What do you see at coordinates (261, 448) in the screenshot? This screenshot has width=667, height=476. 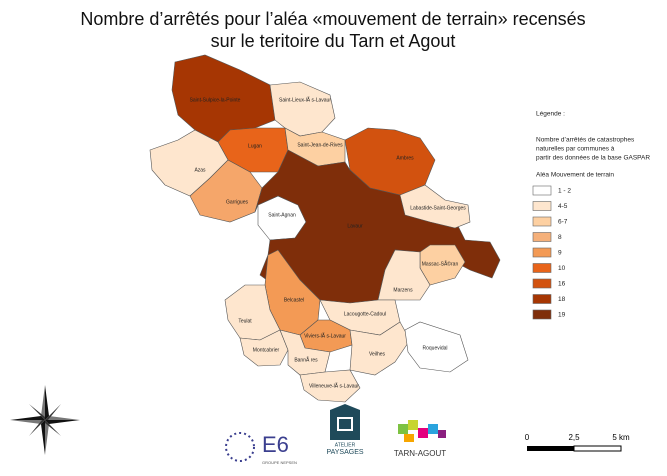 I see `logo-e6: E6 GROUPE NEPSEN` at bounding box center [261, 448].